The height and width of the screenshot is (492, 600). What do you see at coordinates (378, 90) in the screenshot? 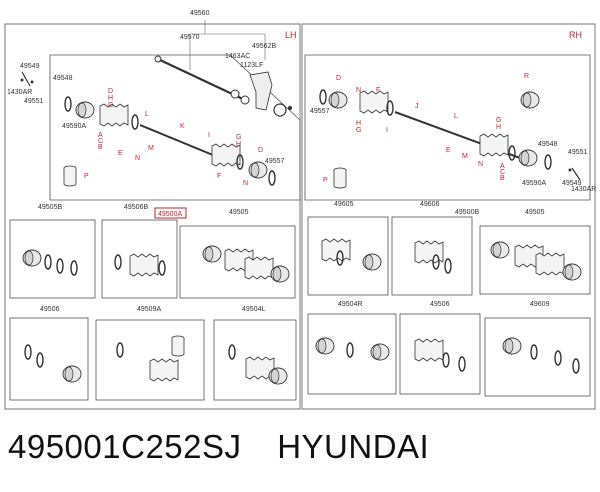
I see `letter-F-rh: F` at bounding box center [378, 90].